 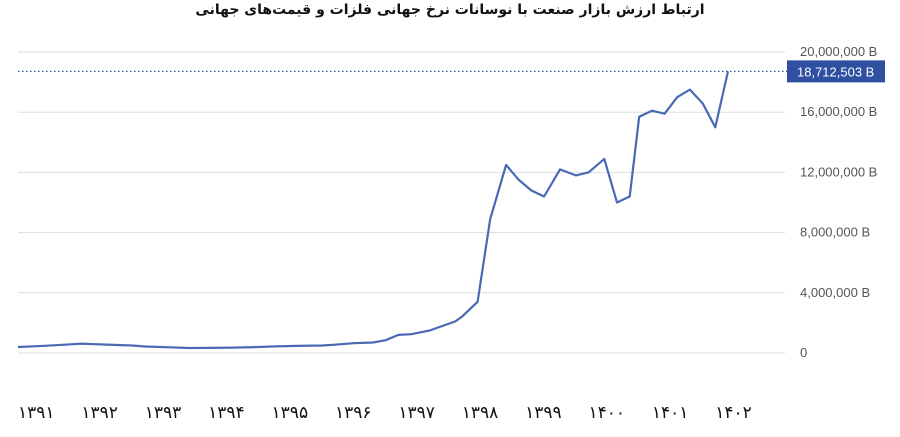 I want to click on y-tick-label: 12,000,000 B, so click(x=838, y=171).